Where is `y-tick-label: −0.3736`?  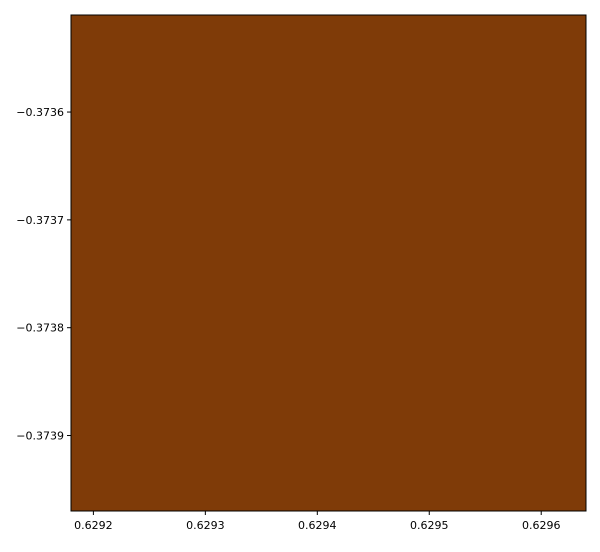
y-tick-label: −0.3736 is located at coordinates (40, 112).